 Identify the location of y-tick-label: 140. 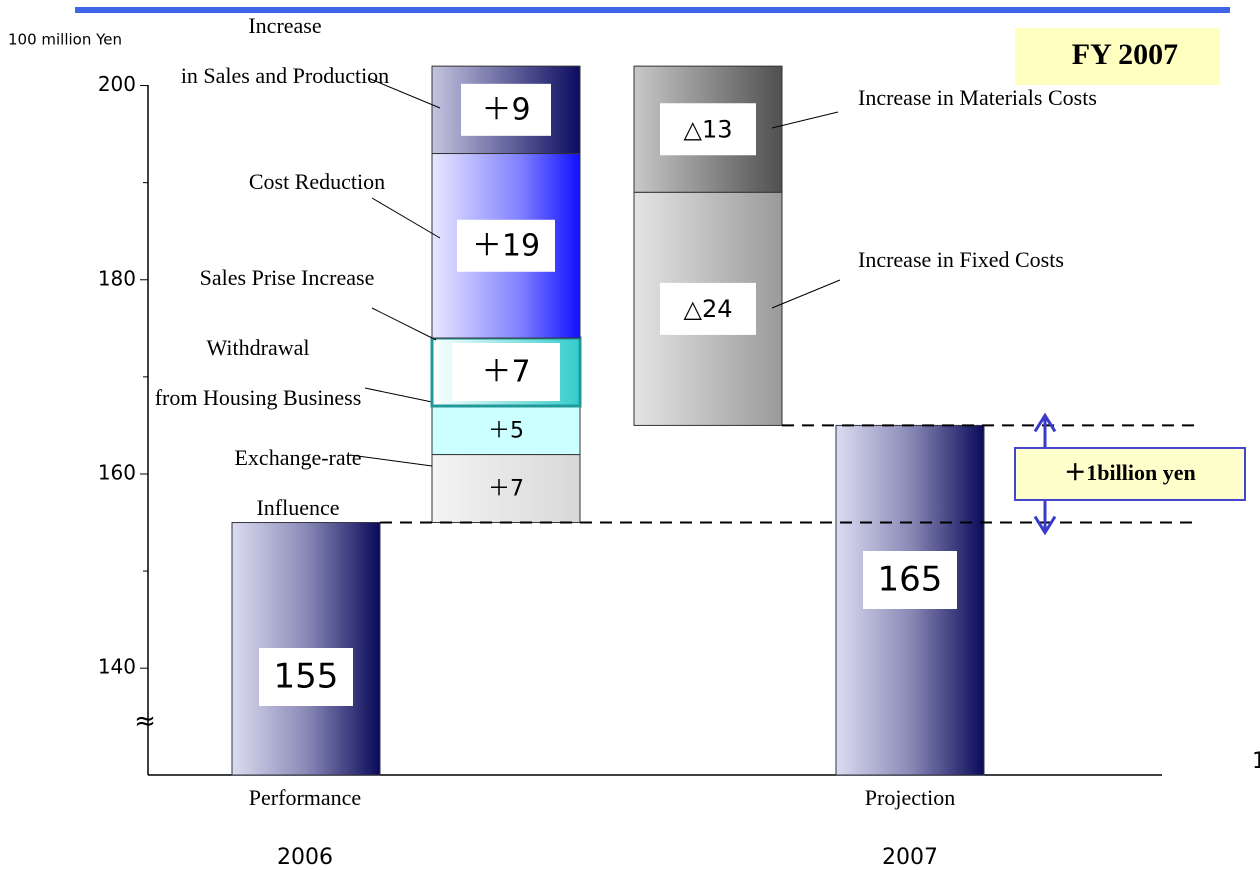
(117, 667).